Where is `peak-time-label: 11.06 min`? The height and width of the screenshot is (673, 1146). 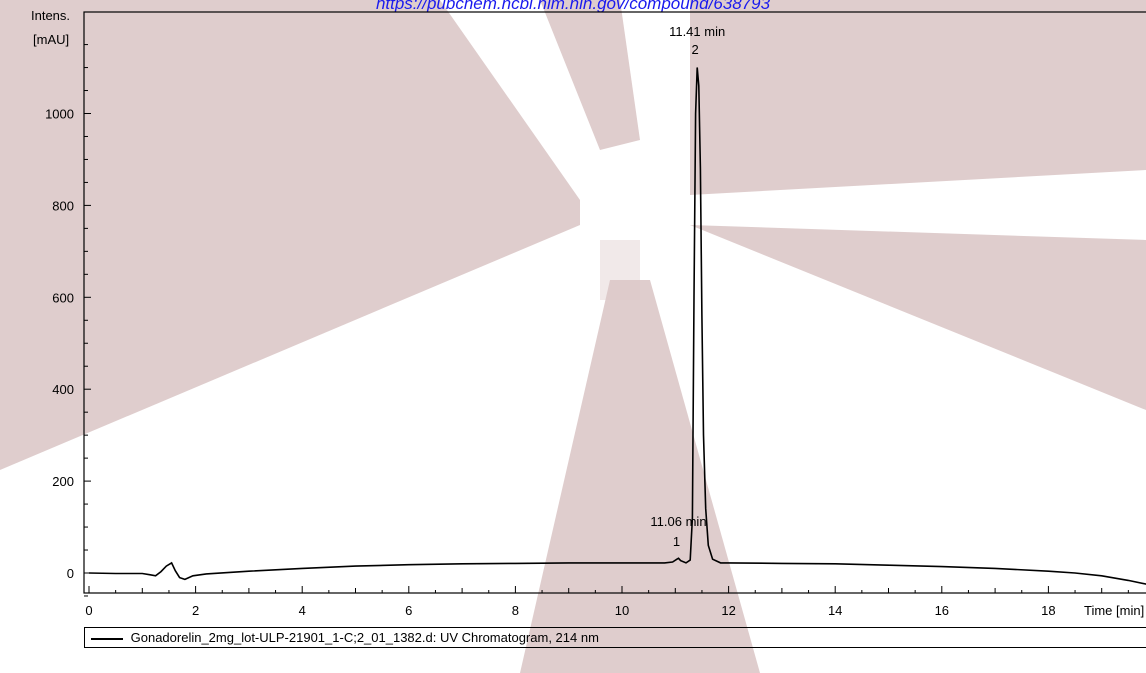
peak-time-label: 11.06 min is located at coordinates (678, 521).